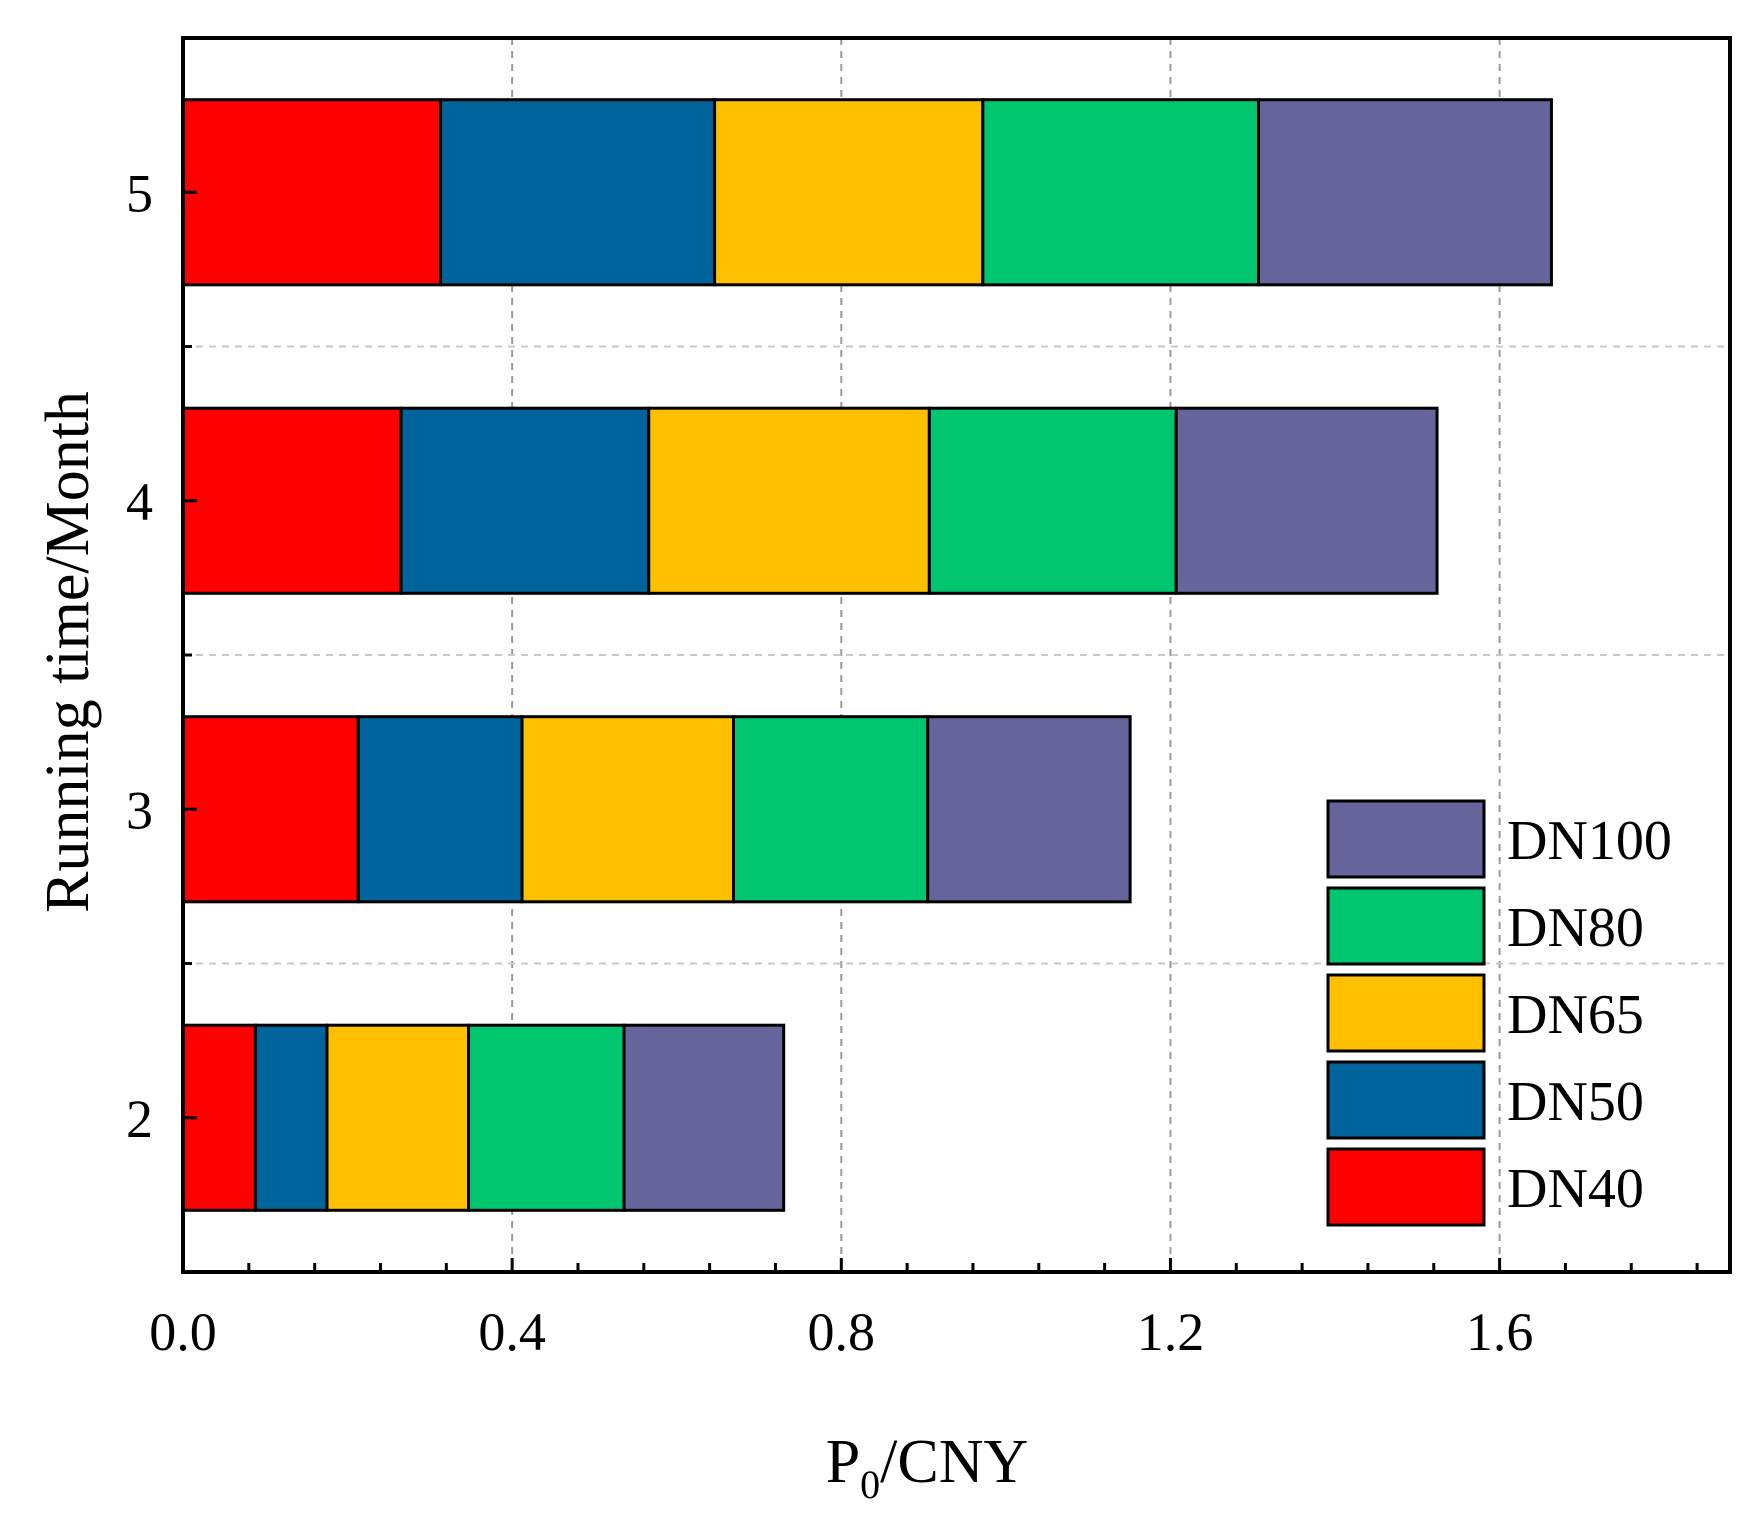 This screenshot has height=1513, width=1753. I want to click on x-tick-label-1: 0.4, so click(512, 1332).